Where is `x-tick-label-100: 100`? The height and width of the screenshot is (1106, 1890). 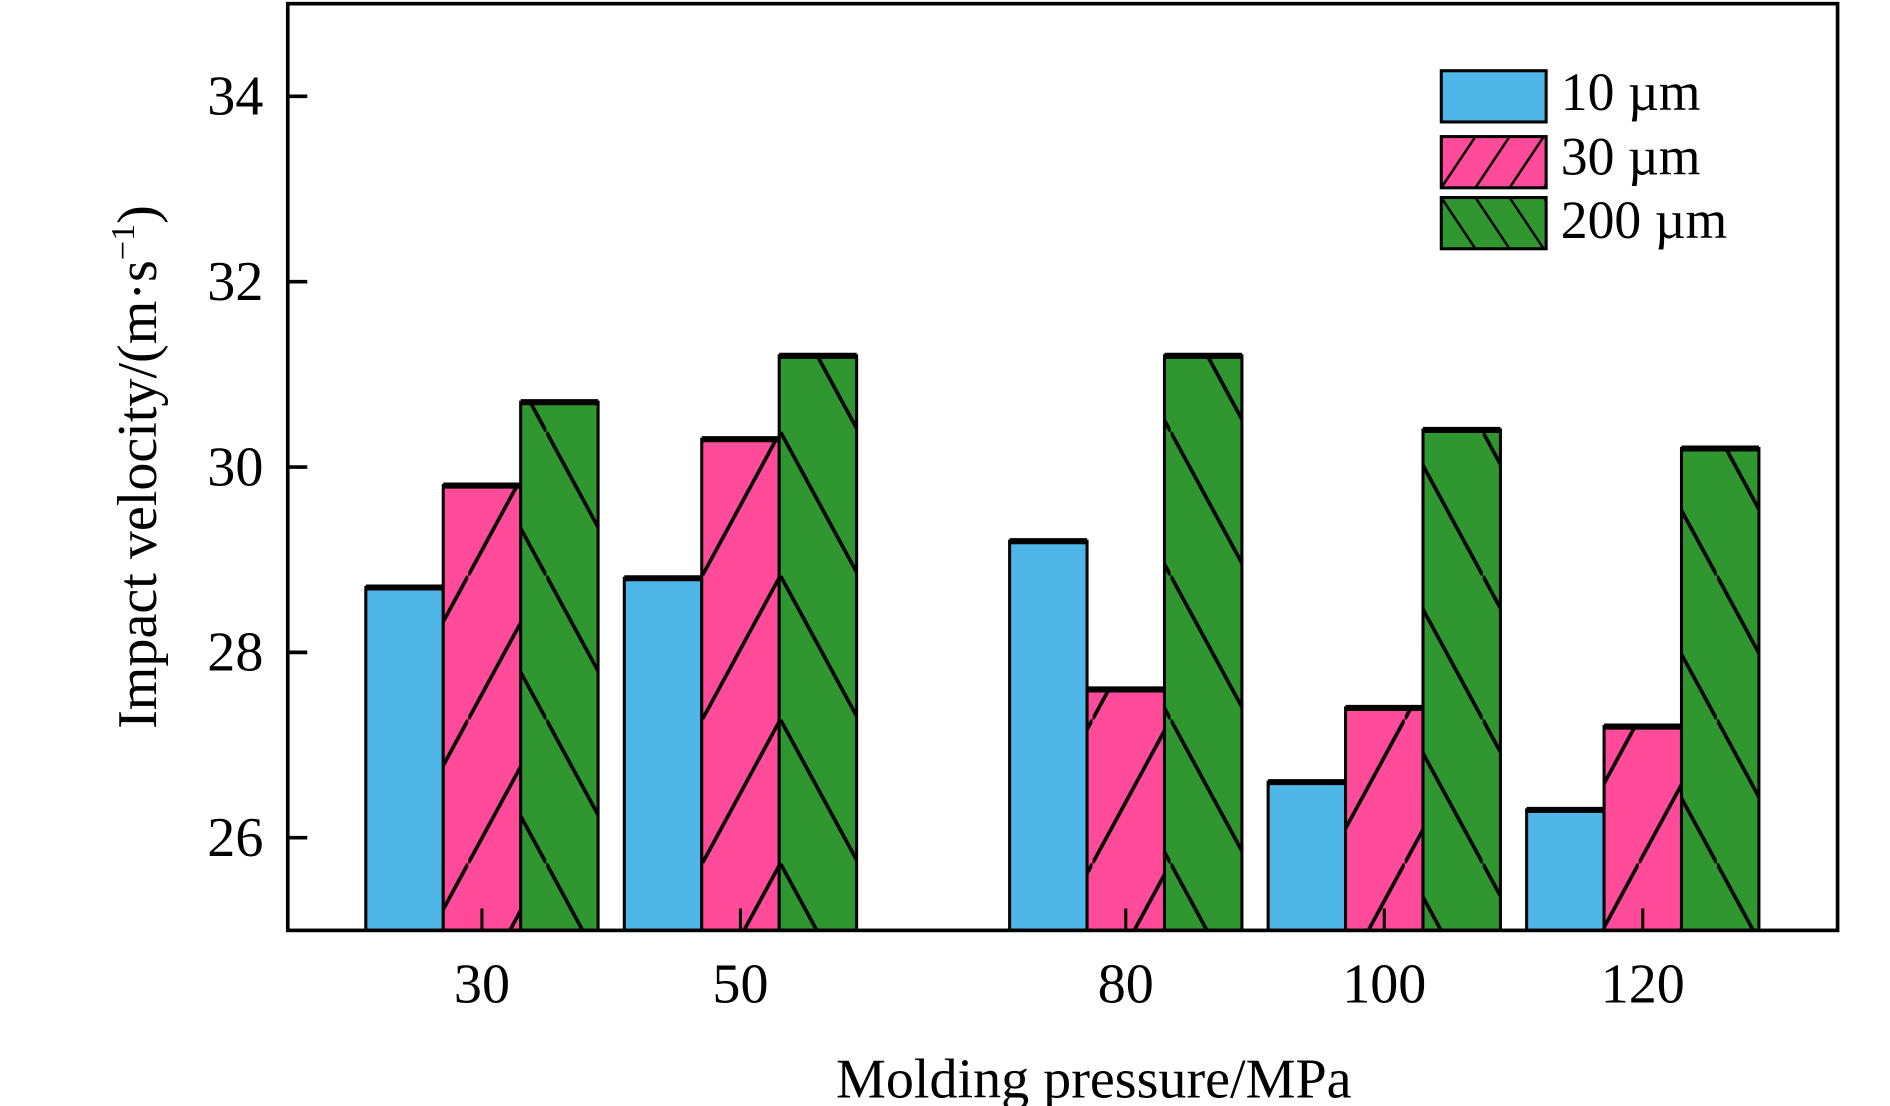
x-tick-label-100: 100 is located at coordinates (1384, 984).